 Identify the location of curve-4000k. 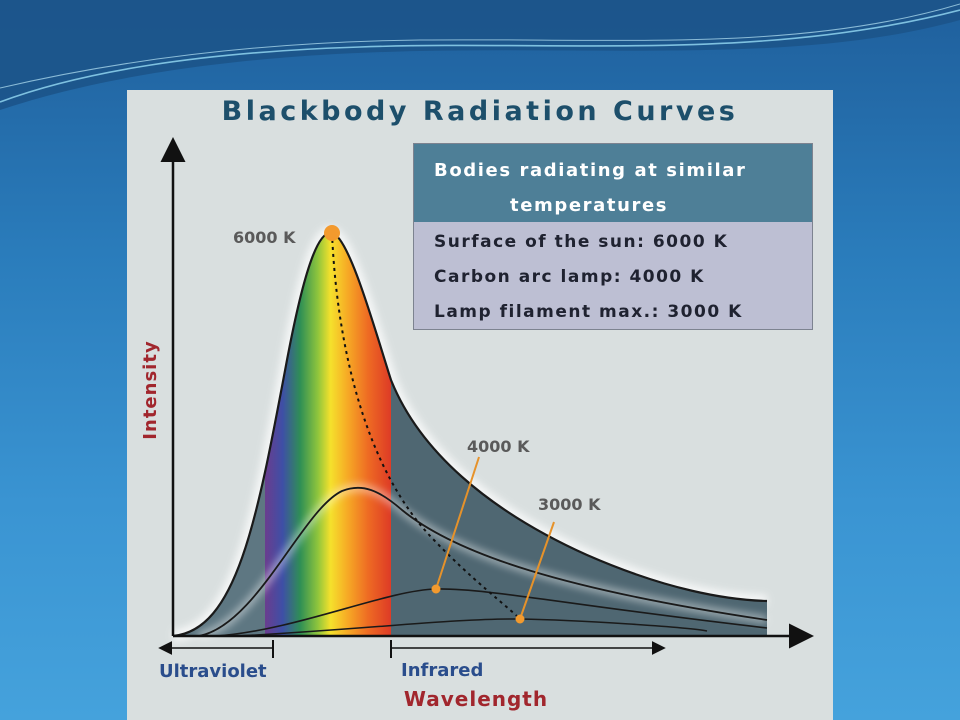
(483, 561).